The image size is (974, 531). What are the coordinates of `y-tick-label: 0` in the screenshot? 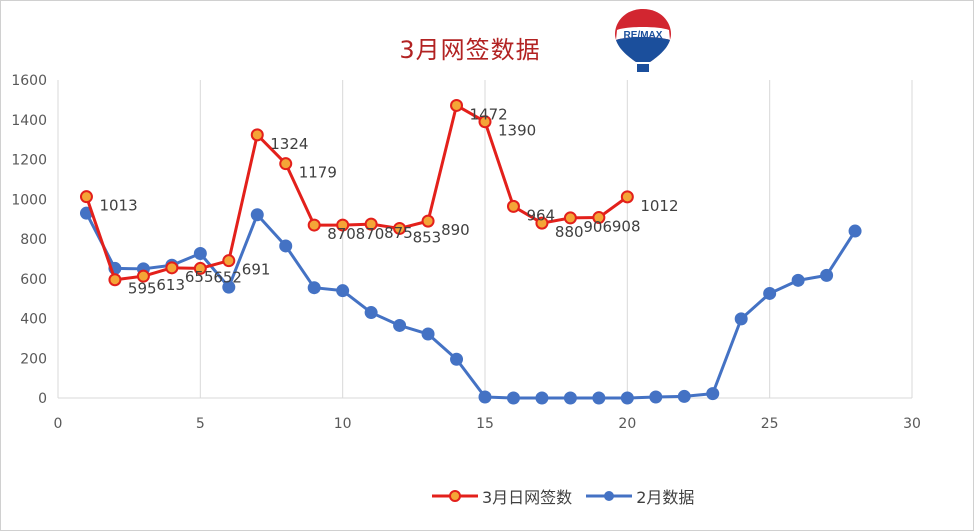 It's located at (42, 399).